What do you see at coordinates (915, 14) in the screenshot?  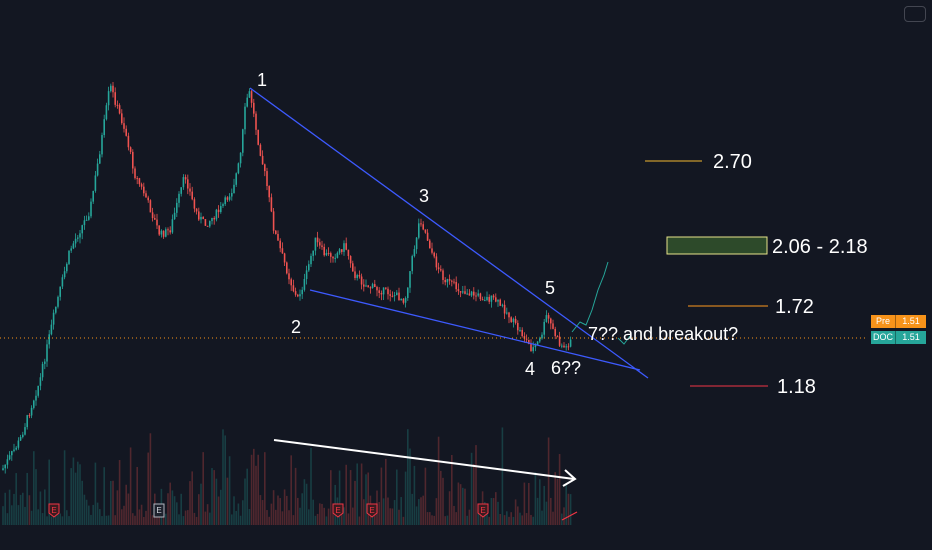 I see `chart-settings-button` at bounding box center [915, 14].